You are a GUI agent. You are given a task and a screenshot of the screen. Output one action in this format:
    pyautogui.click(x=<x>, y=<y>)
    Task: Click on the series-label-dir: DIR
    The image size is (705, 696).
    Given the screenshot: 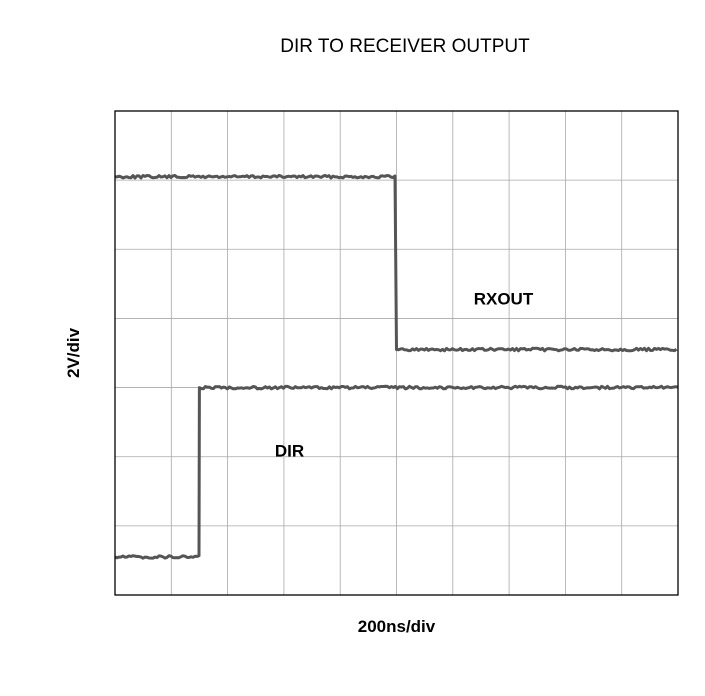 What is the action you would take?
    pyautogui.click(x=289, y=451)
    